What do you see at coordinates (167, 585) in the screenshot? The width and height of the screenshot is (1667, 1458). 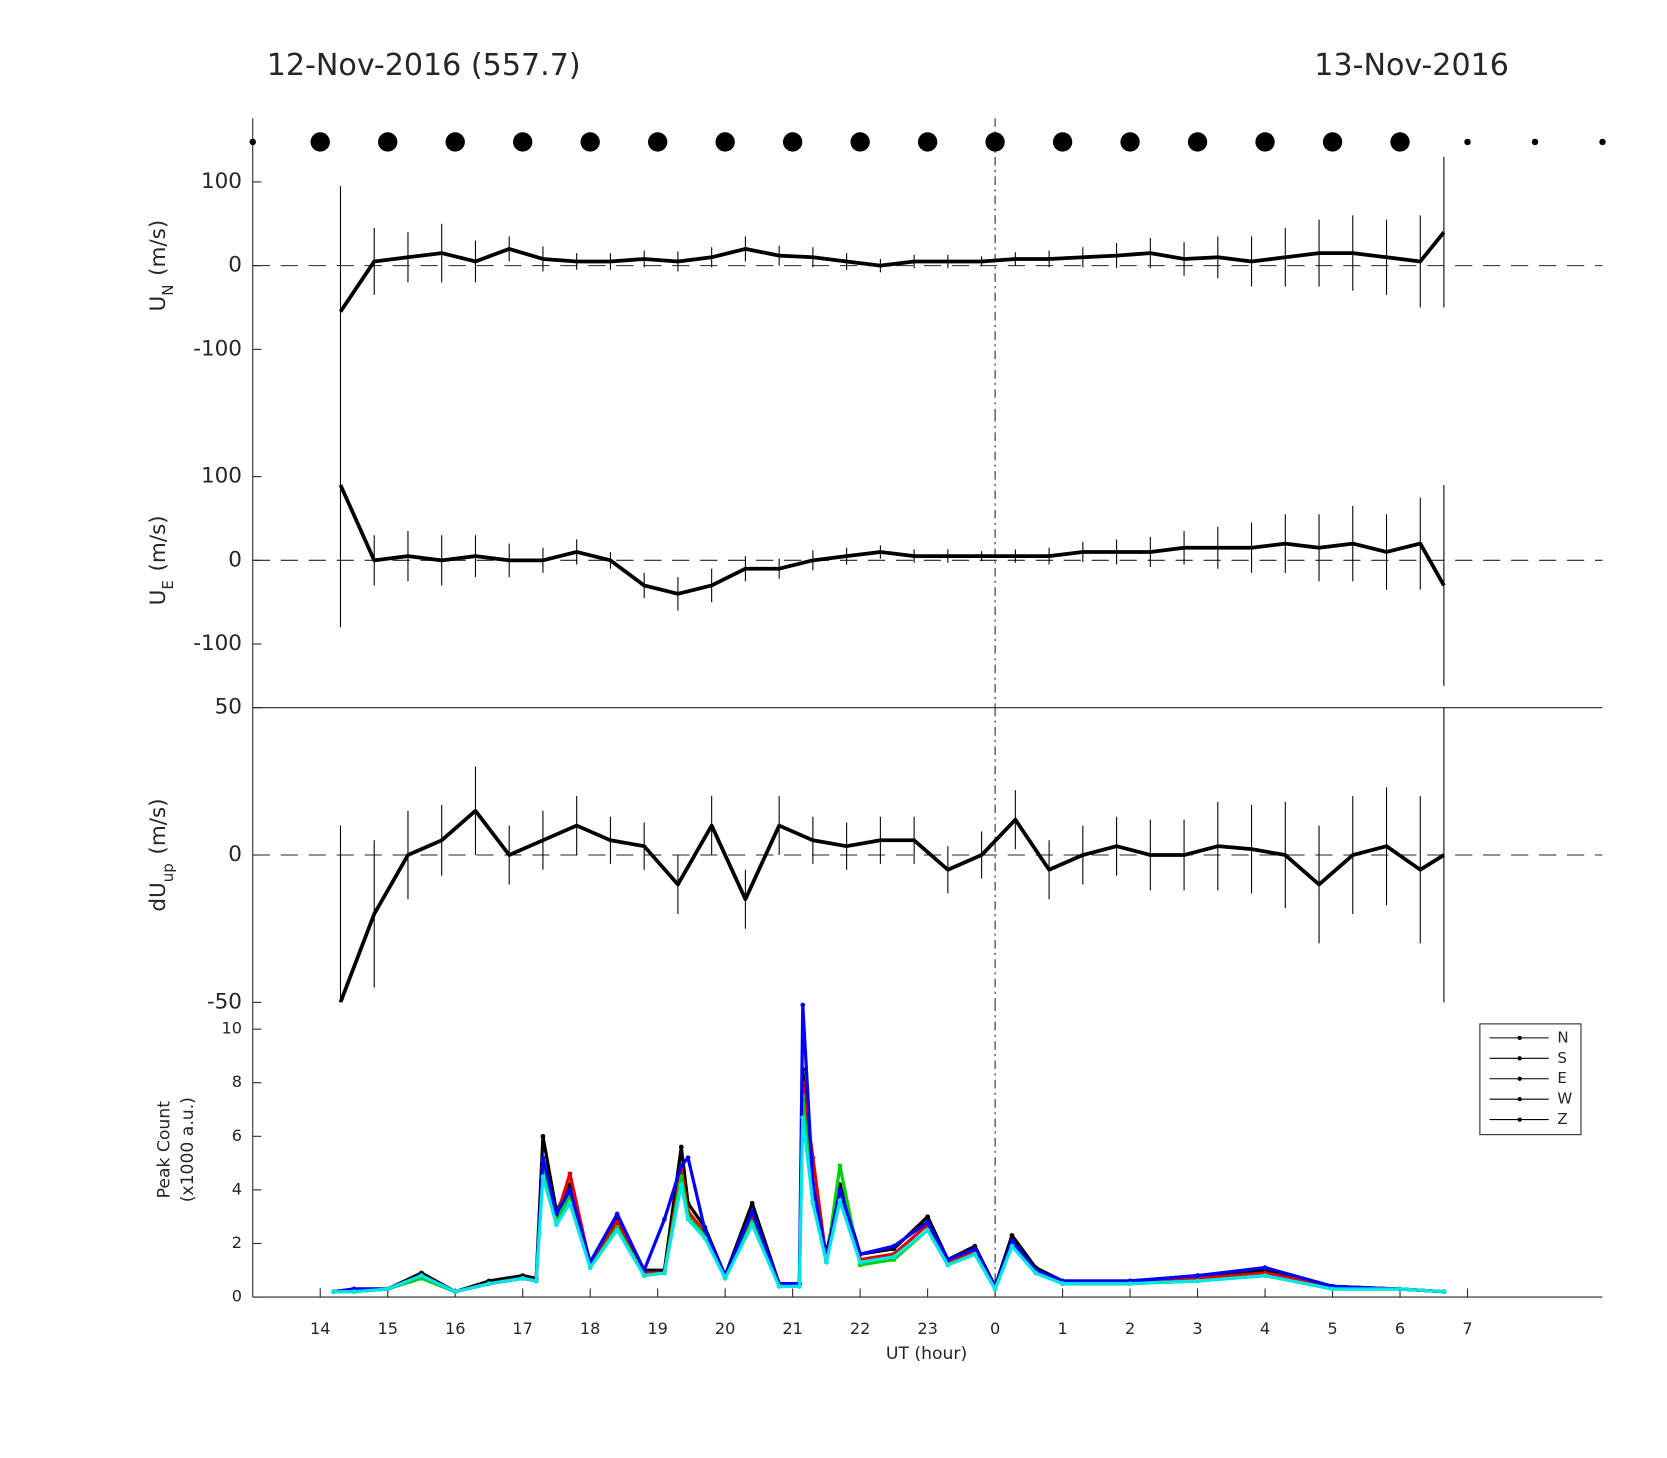 I see `y-label-sub: E` at bounding box center [167, 585].